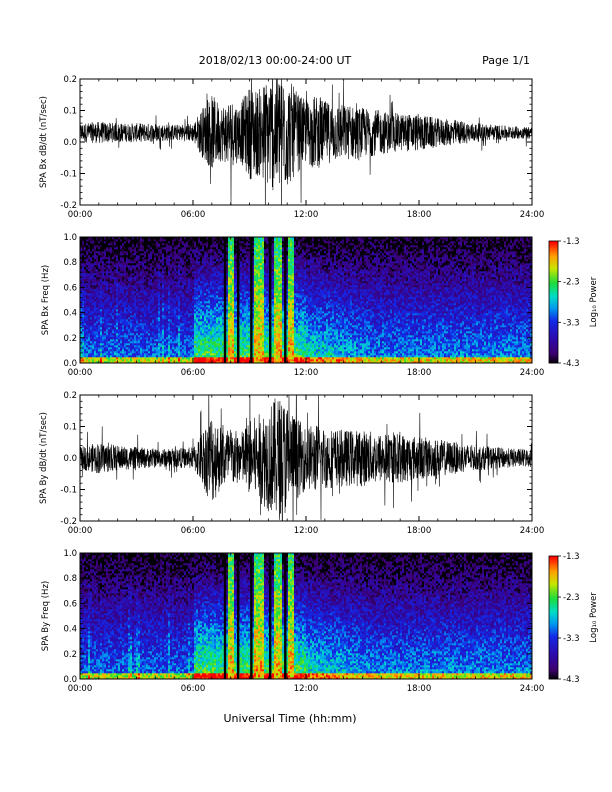  What do you see at coordinates (573, 303) in the screenshot?
I see `colorbar-top: -1.3 -2.3 -3.3 -4.3 Log₁₀ Power` at bounding box center [573, 303].